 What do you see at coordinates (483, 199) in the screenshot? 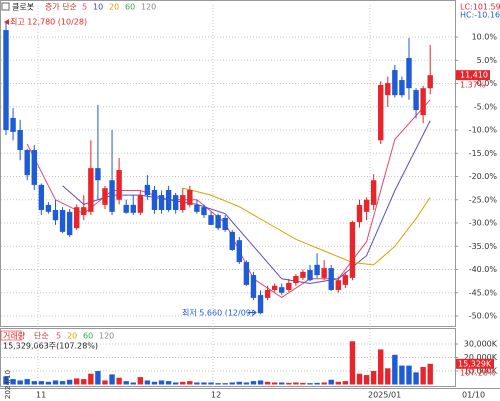
I see `y-tick-label: -25.0%` at bounding box center [483, 199].